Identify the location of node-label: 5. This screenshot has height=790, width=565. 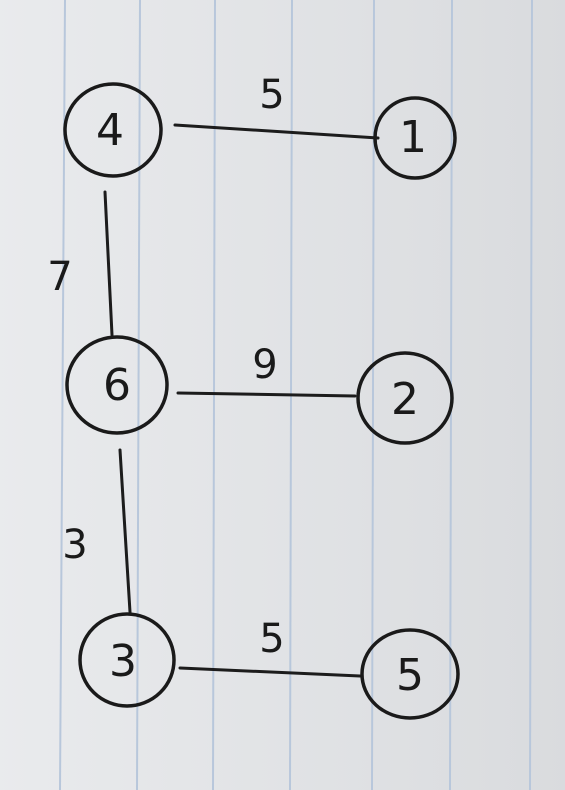
(410, 675).